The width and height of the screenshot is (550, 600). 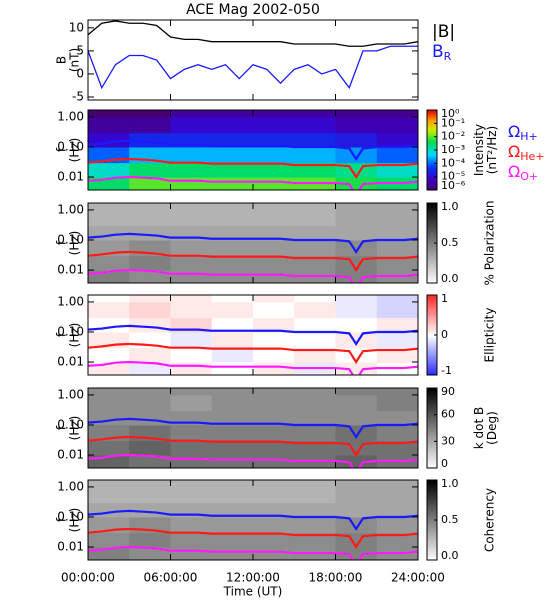 I want to click on y-tick-label: 0.10, so click(x=70, y=239).